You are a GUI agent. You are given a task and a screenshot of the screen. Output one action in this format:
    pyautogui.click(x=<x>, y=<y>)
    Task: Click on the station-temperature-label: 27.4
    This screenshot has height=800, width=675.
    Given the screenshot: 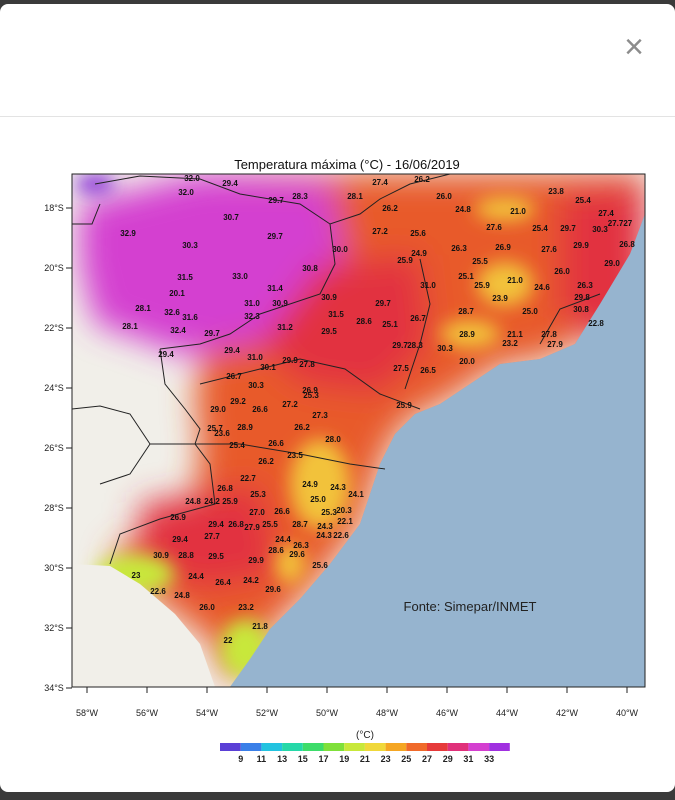 What is the action you would take?
    pyautogui.click(x=606, y=213)
    